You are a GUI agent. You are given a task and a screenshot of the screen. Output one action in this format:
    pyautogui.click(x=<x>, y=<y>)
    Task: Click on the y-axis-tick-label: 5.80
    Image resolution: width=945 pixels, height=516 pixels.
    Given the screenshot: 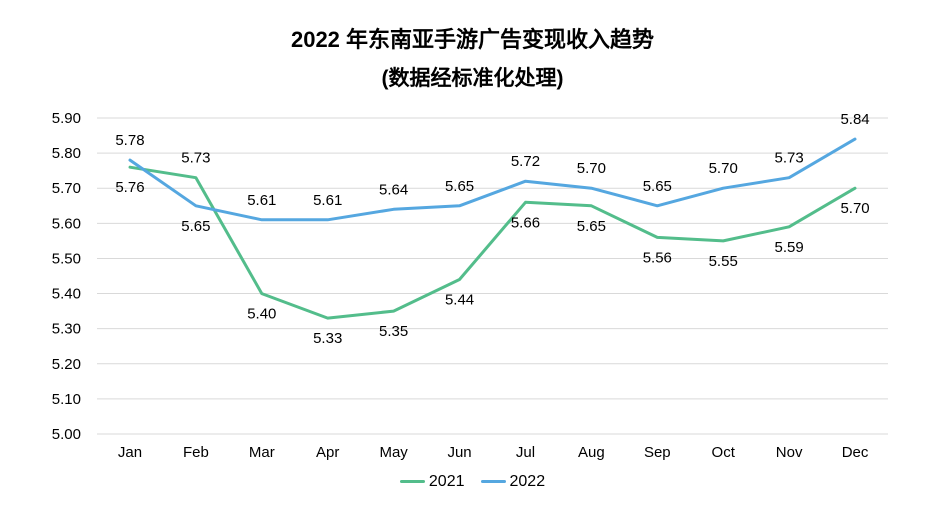 What is the action you would take?
    pyautogui.click(x=66, y=153)
    